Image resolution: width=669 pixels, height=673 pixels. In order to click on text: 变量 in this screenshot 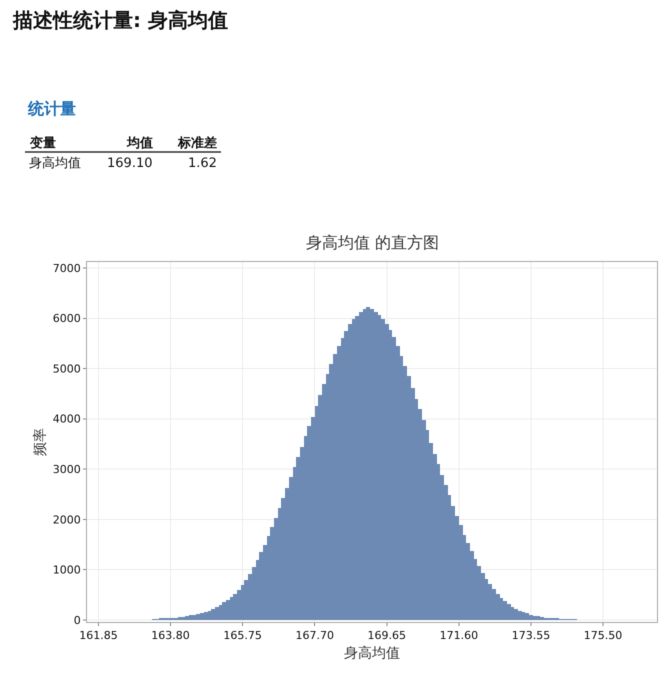, I will do `click(42, 143)`.